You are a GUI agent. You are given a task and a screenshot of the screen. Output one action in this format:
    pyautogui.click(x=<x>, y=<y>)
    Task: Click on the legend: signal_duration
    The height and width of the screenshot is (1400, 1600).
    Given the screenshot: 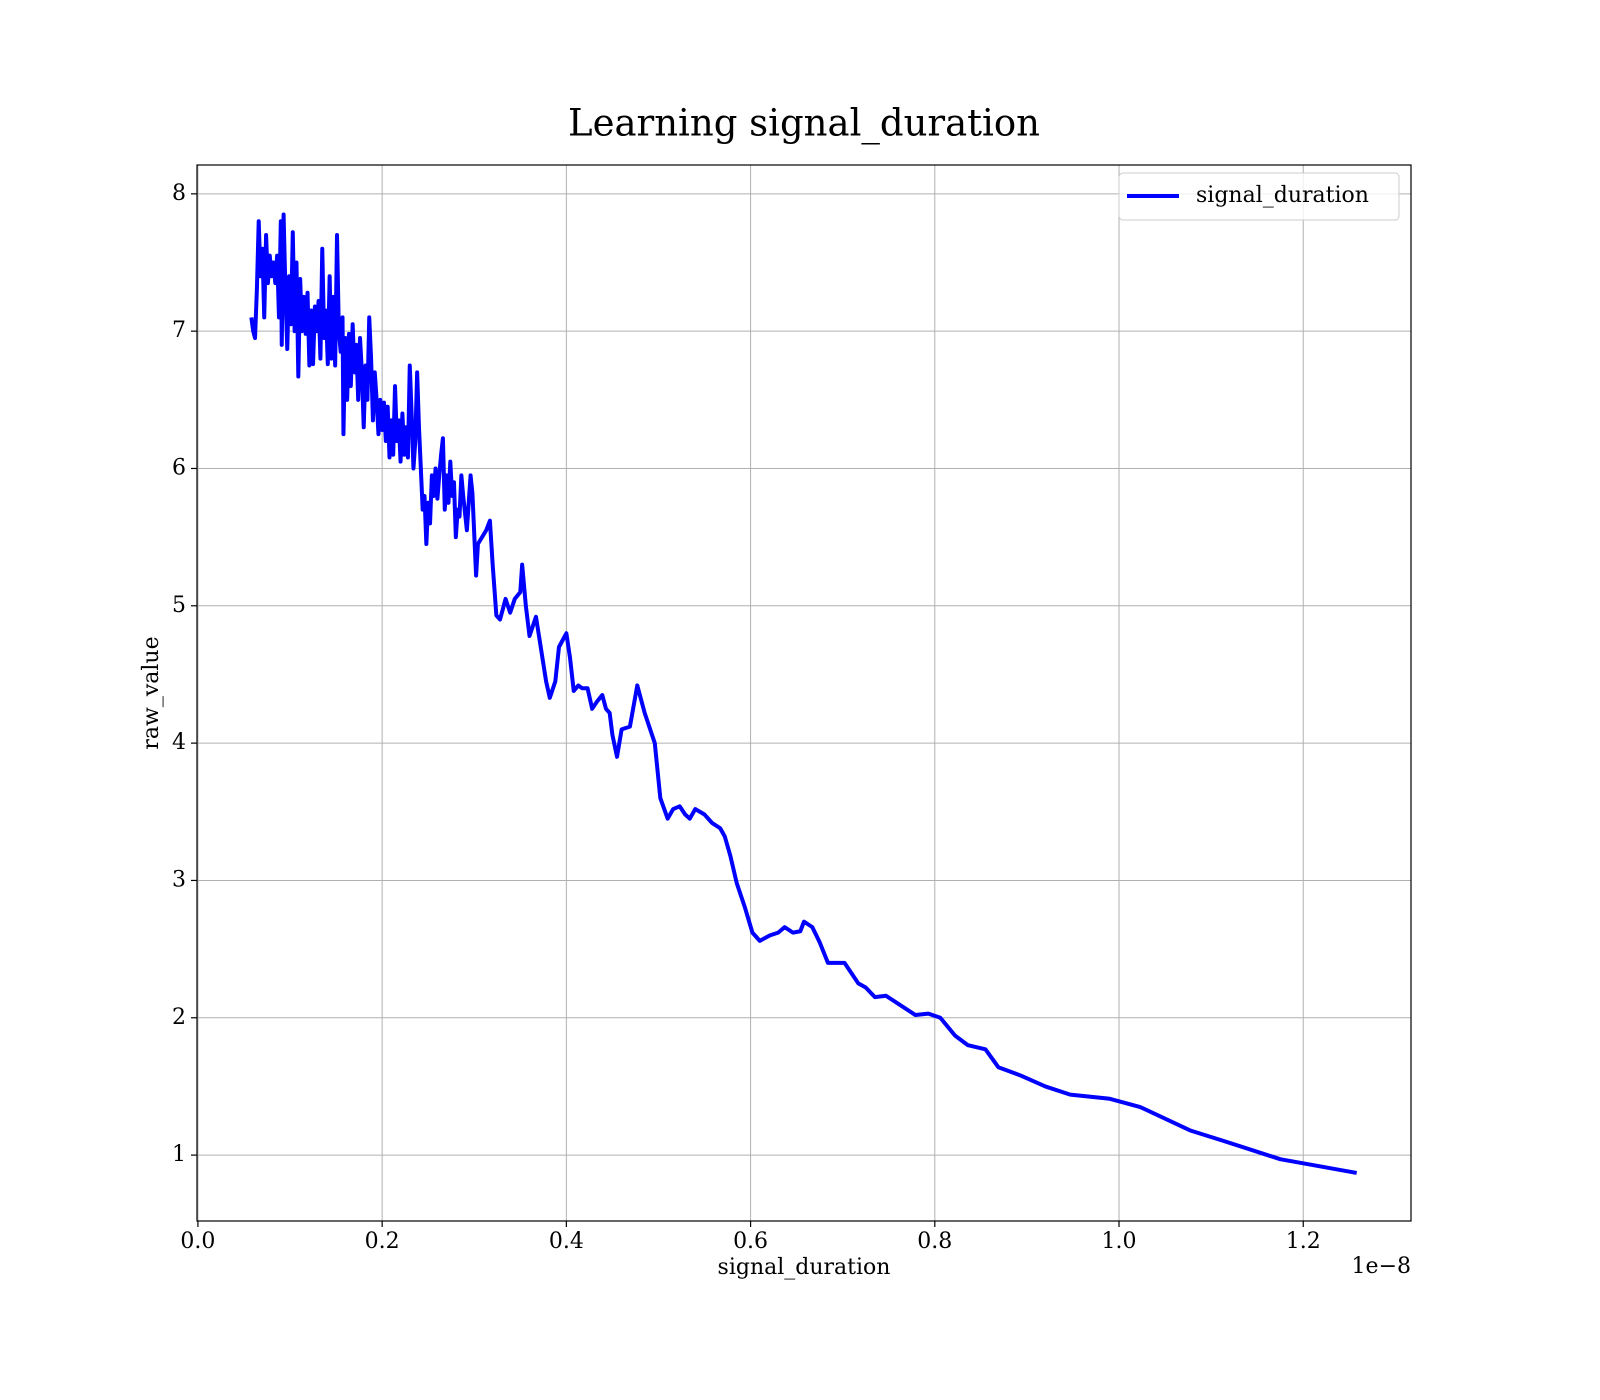 What is the action you would take?
    pyautogui.click(x=1259, y=196)
    